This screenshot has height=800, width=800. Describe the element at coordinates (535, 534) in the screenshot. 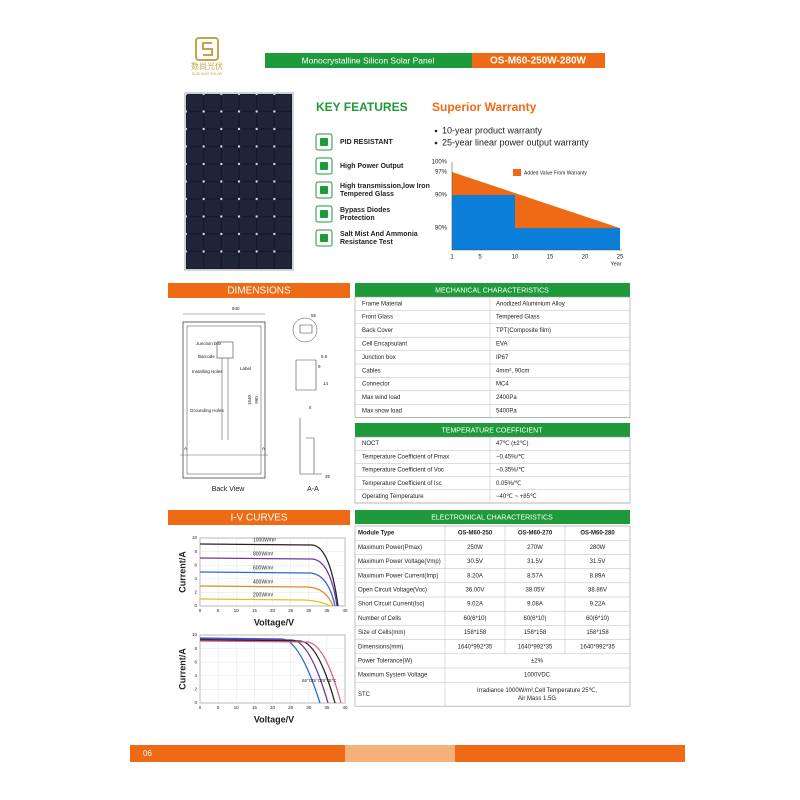

I see `cell: OS-M60-270` at that location.